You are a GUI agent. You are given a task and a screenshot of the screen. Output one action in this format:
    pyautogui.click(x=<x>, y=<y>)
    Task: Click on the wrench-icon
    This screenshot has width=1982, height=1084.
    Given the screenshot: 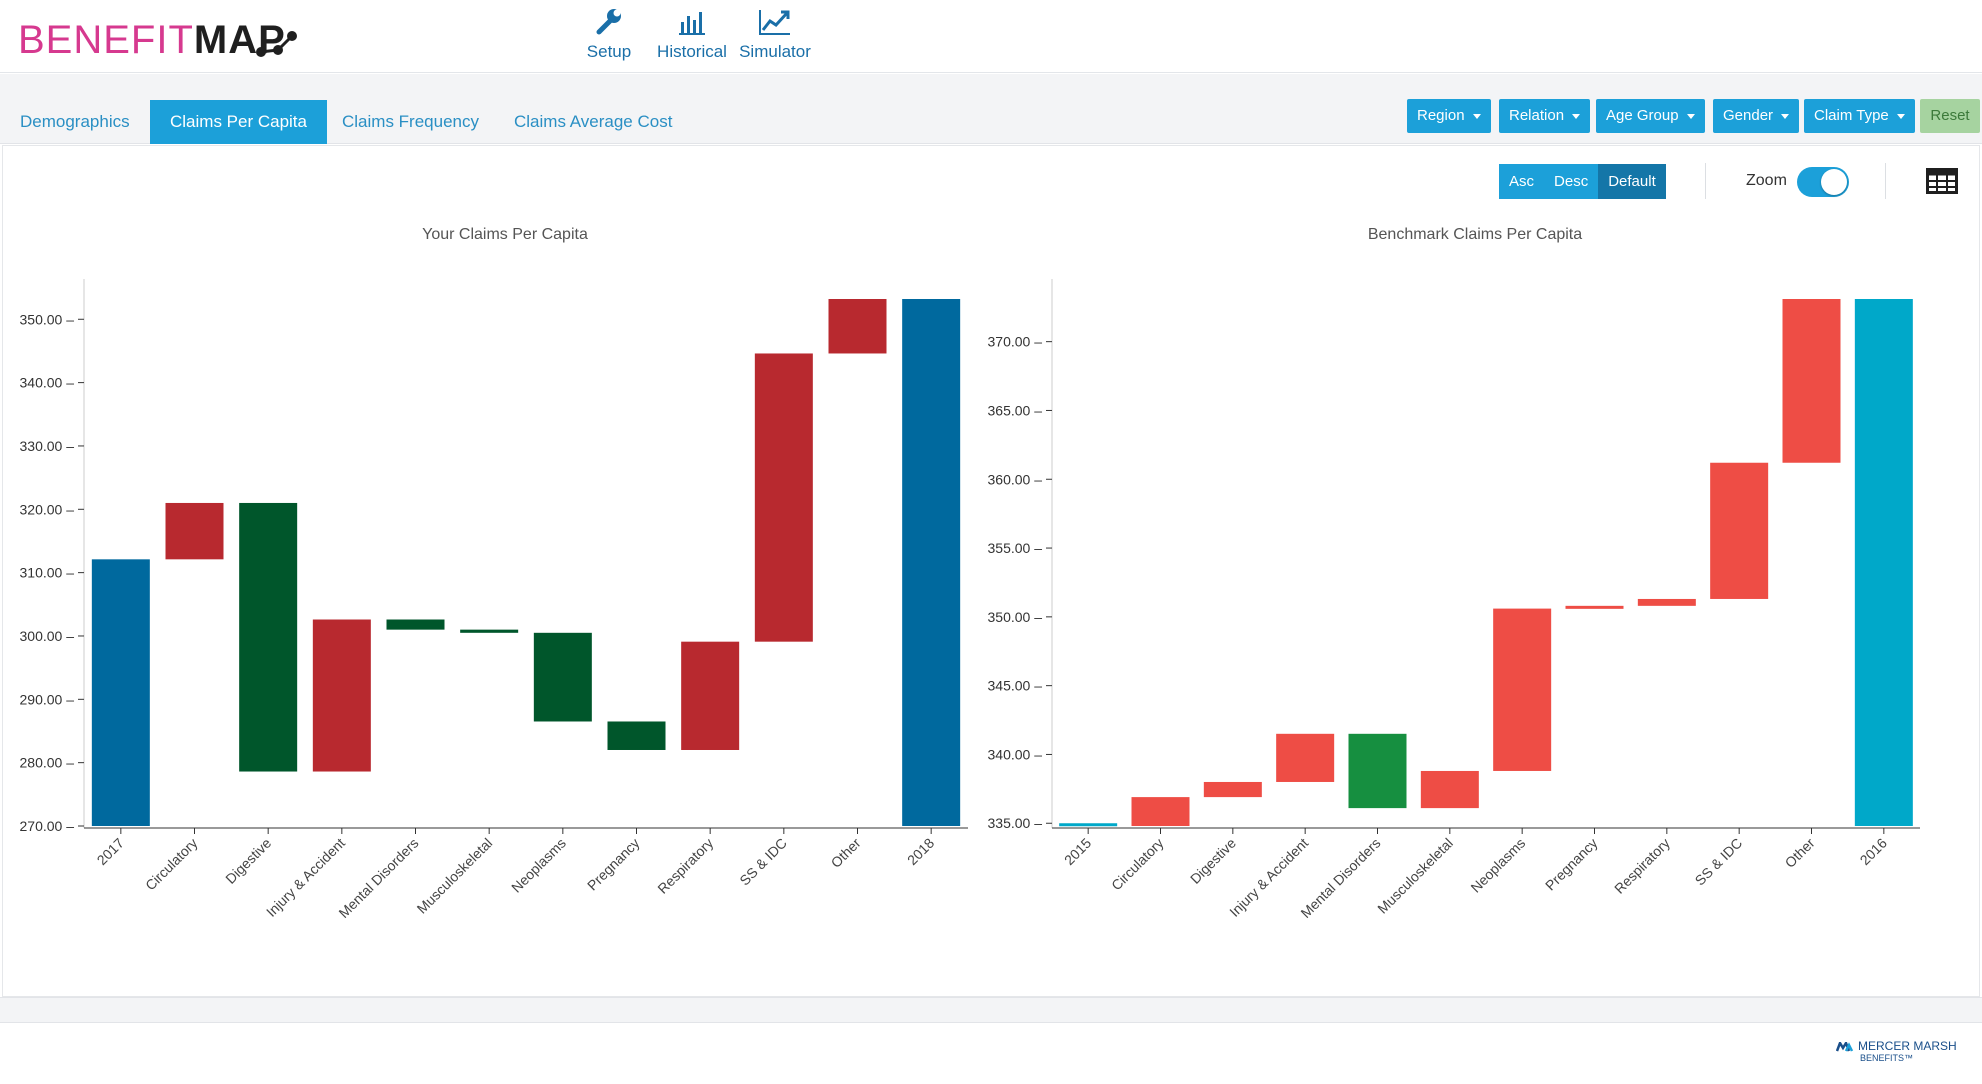 What is the action you would take?
    pyautogui.click(x=608, y=22)
    